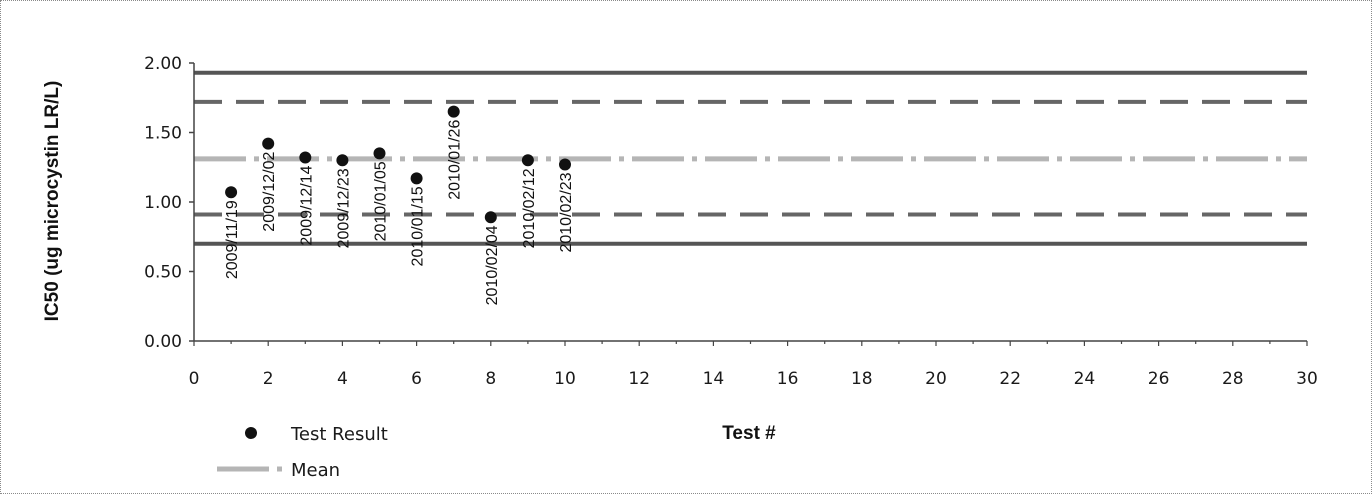 This screenshot has width=1372, height=495. What do you see at coordinates (566, 212) in the screenshot?
I see `data-point-label: 2010/02/23` at bounding box center [566, 212].